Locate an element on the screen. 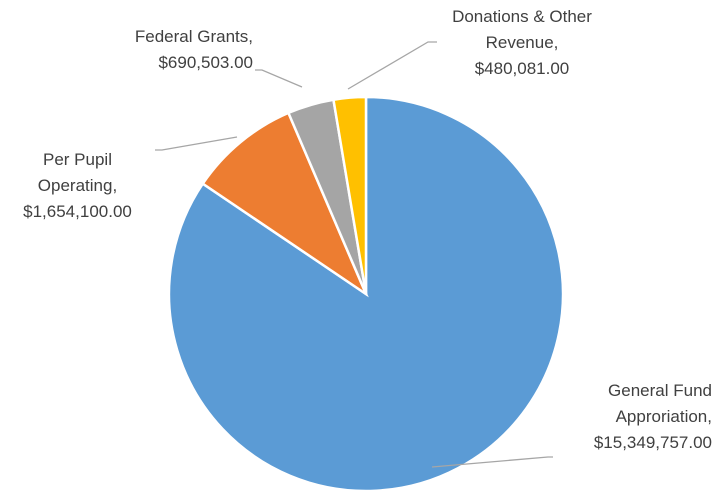  label-category-line: Federal Grants, is located at coordinates (173, 37).